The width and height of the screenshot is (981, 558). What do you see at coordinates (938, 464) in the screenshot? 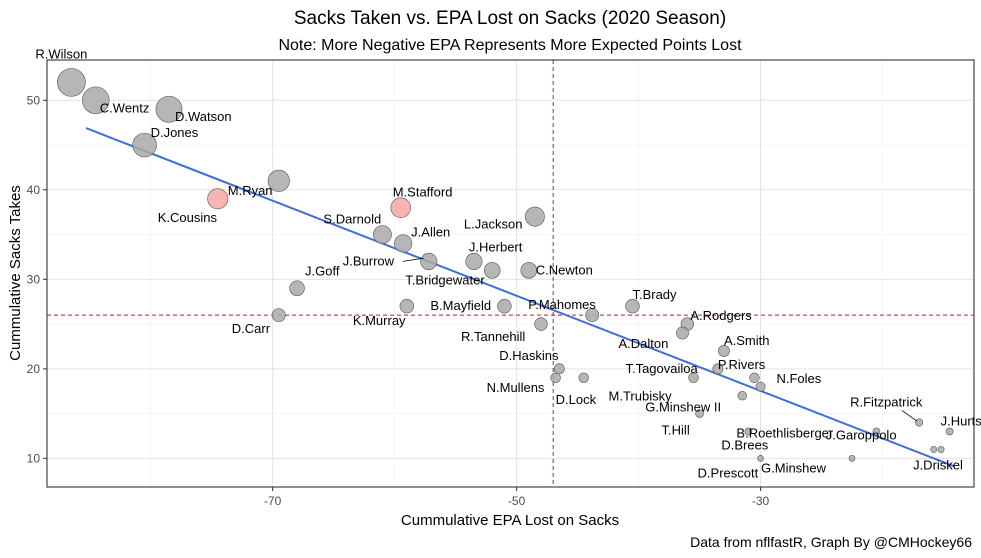
I see `point-label: J.Driskel` at bounding box center [938, 464].